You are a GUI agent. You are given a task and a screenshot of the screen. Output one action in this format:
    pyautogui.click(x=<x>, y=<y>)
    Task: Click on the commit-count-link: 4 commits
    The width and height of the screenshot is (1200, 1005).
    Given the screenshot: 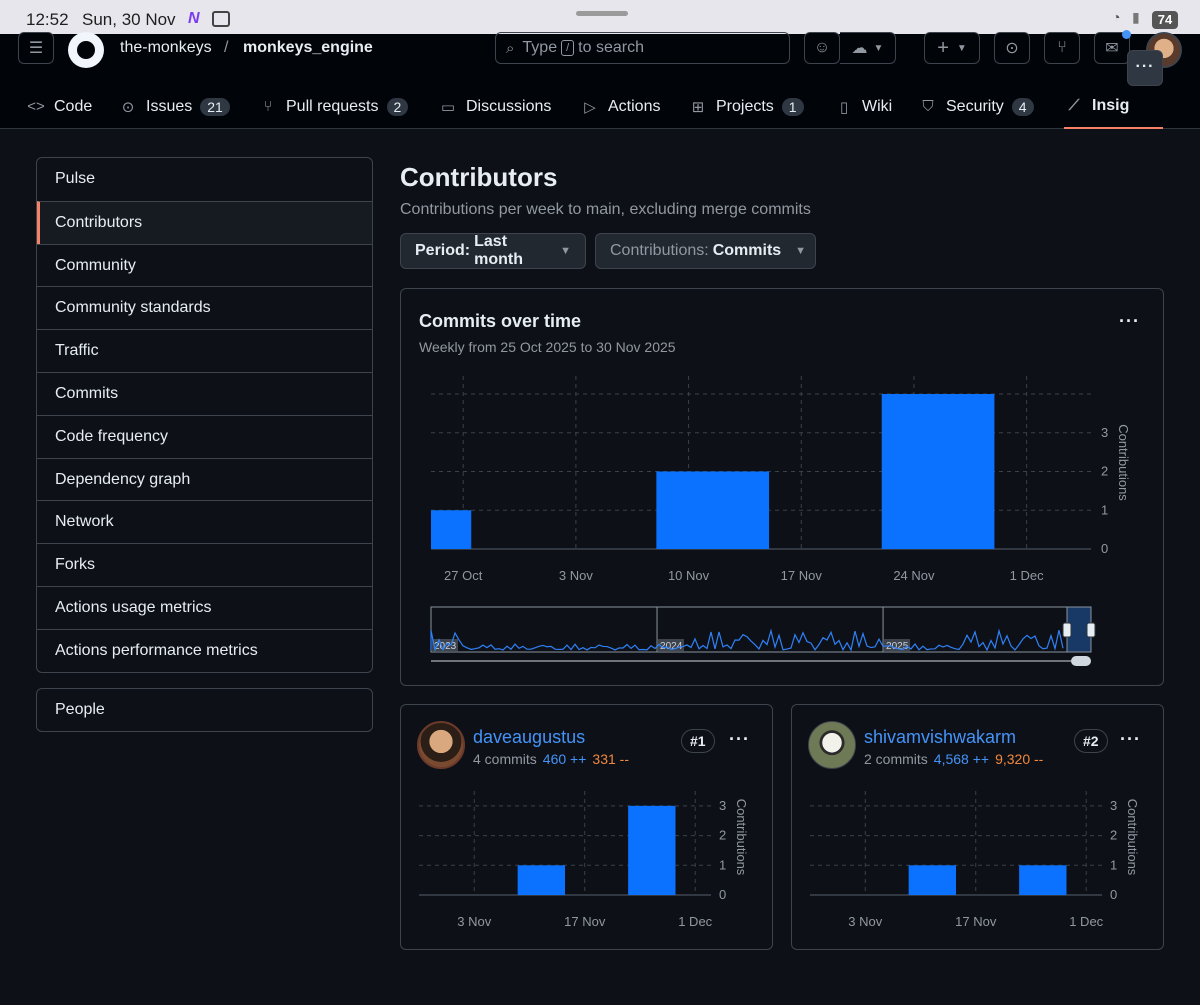 What is the action you would take?
    pyautogui.click(x=505, y=759)
    